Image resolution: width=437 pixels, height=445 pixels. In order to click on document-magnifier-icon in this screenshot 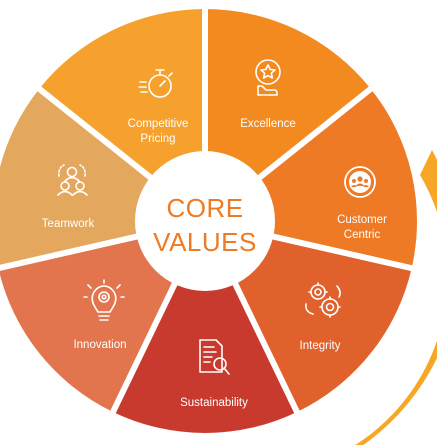, I will do `click(214, 357)`.